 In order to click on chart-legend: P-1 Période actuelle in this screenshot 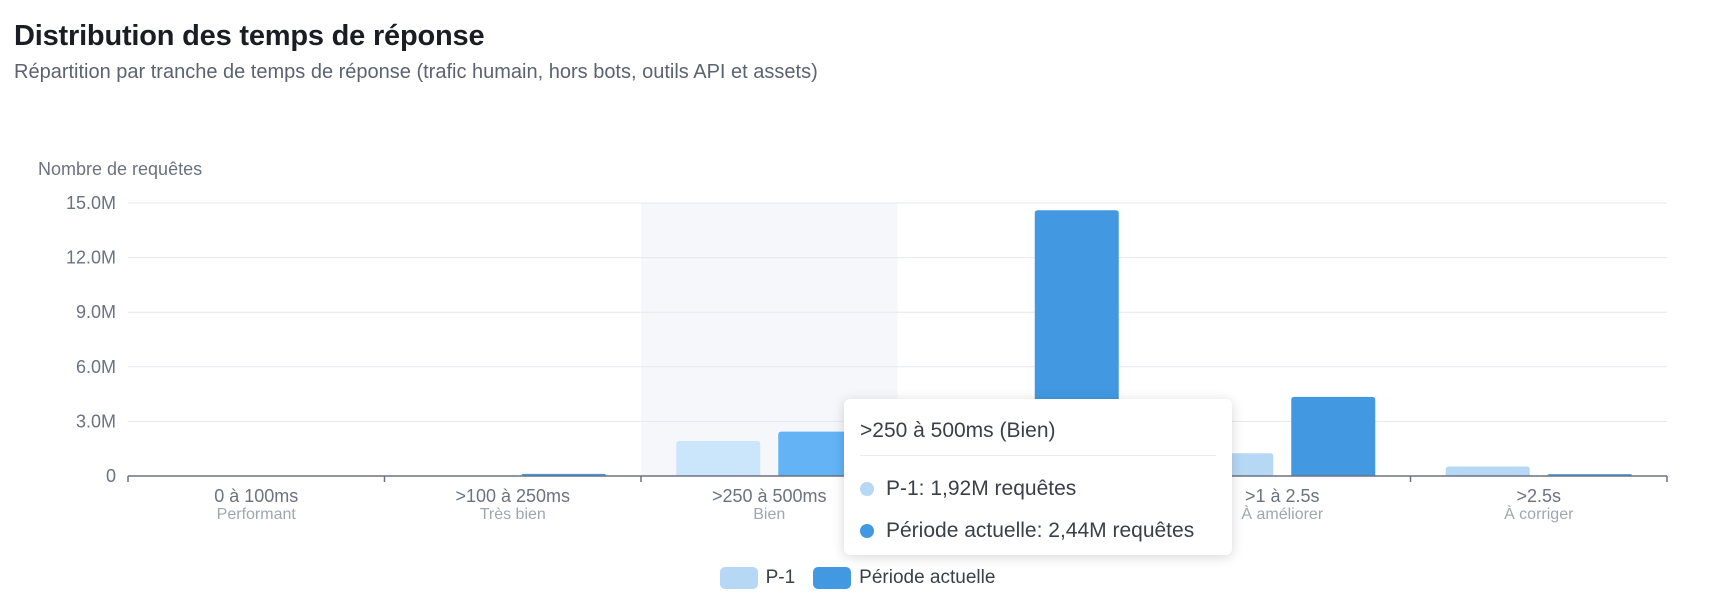, I will do `click(857, 578)`.